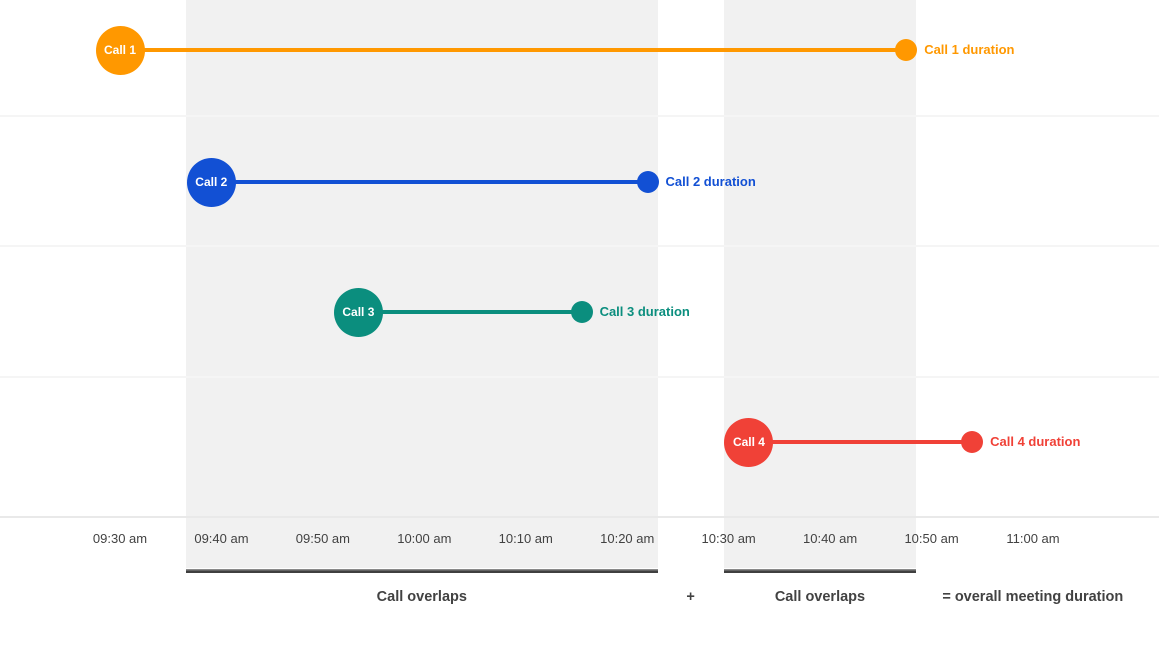 This screenshot has height=652, width=1159. Describe the element at coordinates (1035, 441) in the screenshot. I see `call-duration-label: Call 4 duration` at that location.